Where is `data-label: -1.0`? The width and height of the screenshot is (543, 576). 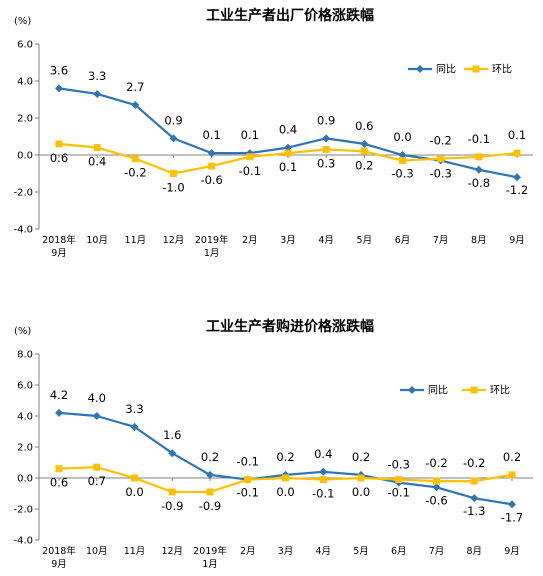
data-label: -1.0 is located at coordinates (173, 188).